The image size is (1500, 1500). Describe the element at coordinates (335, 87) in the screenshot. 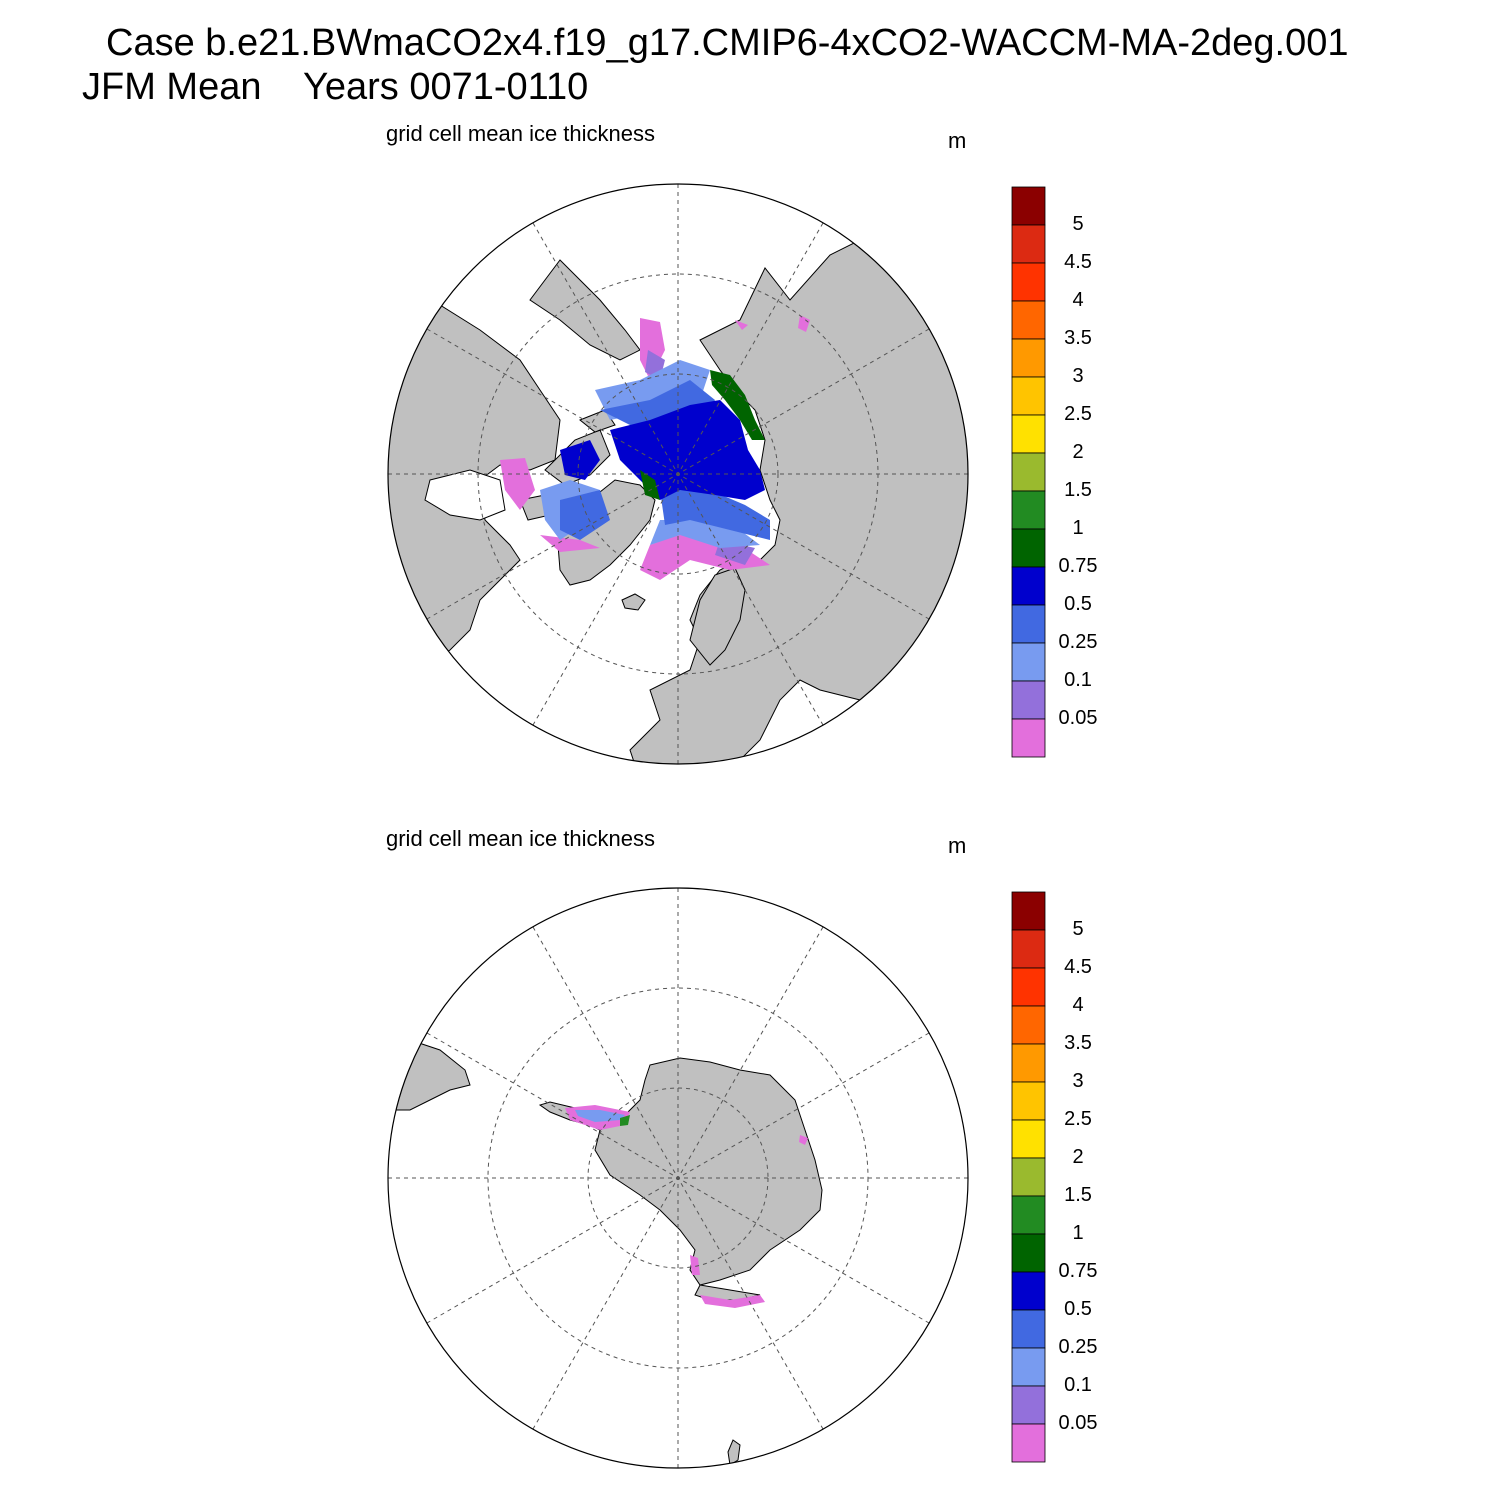

I see `season-years-title: JFM Mean Years 0071-0110` at that location.